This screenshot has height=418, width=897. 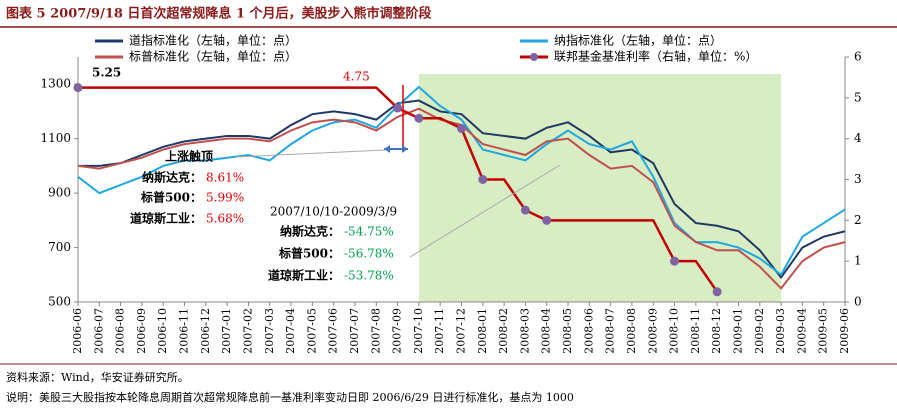 I want to click on x-tick-label: 2006-10, so click(x=162, y=331).